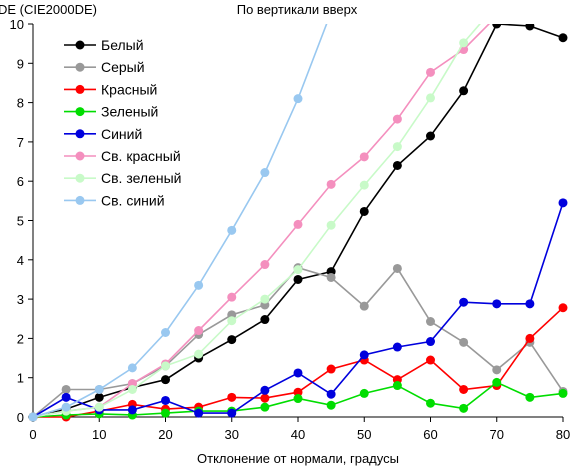 This screenshot has width=571, height=468. Describe the element at coordinates (141, 178) in the screenshot. I see `legend-label: Св. зеленый` at that location.